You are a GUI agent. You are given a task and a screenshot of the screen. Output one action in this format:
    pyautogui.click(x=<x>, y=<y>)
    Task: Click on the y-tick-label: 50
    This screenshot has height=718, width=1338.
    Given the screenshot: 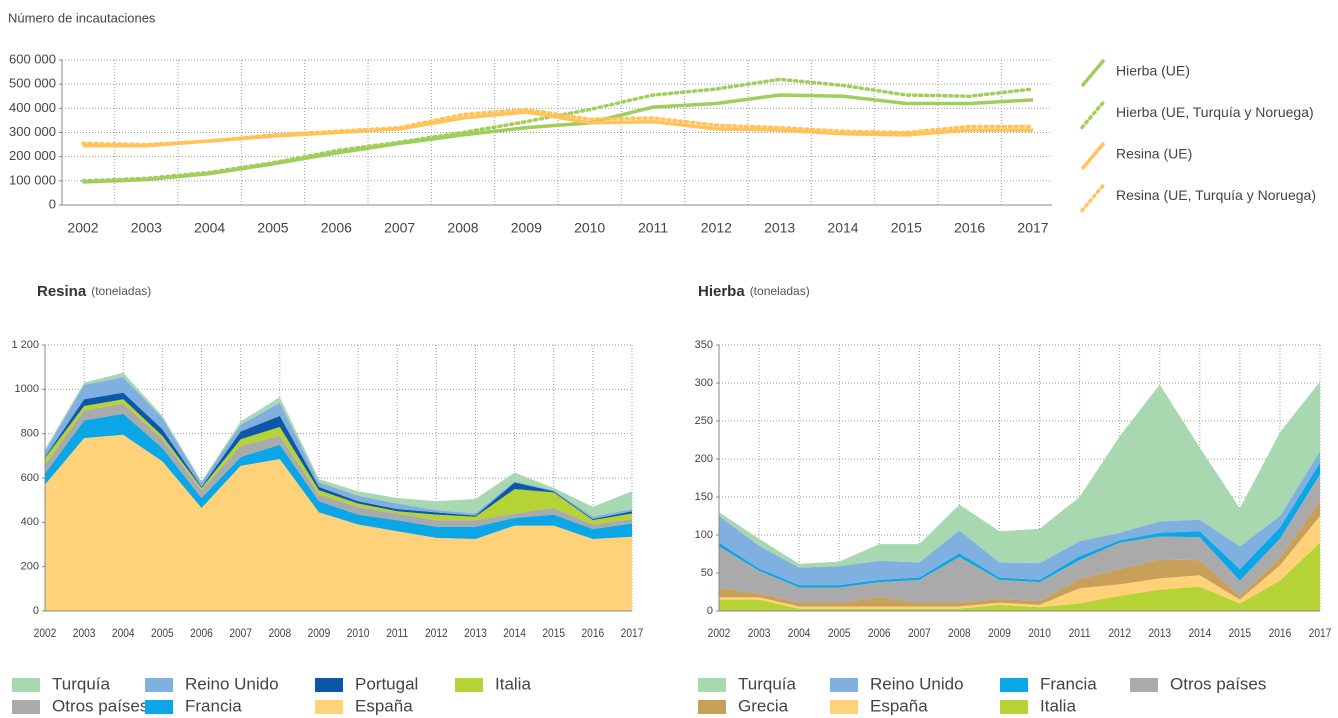 What is the action you would take?
    pyautogui.click(x=707, y=573)
    